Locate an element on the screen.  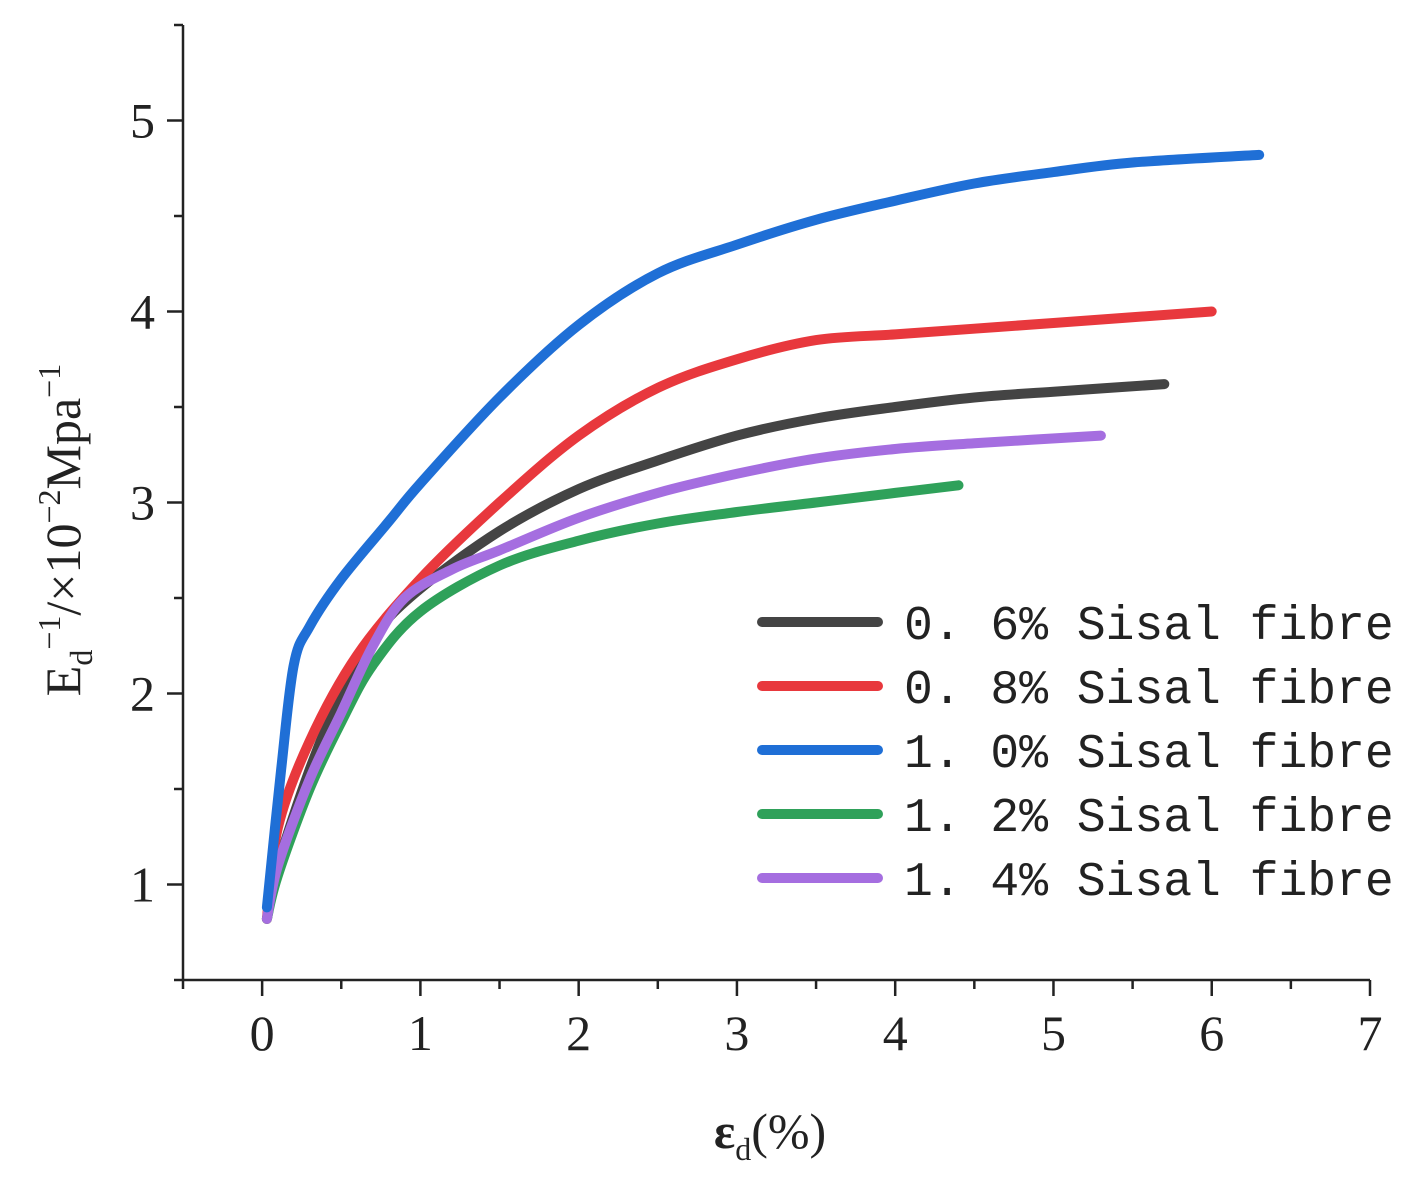
y-axis-title: Ed−1/×10−2Mpa−1 is located at coordinates (65, 530).